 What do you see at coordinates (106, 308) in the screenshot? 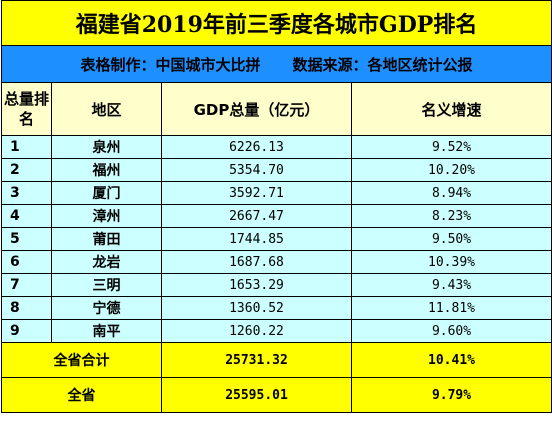
I see `city-cell: 宁德` at bounding box center [106, 308].